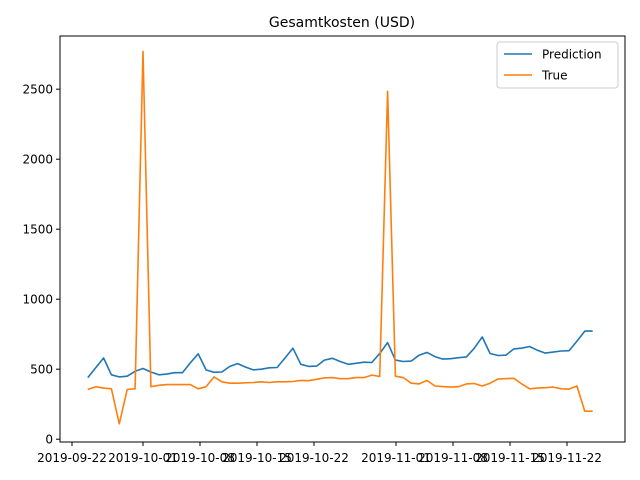 Image resolution: width=640 pixels, height=480 pixels. Describe the element at coordinates (37, 300) in the screenshot. I see `y-tick-label: 1000` at that location.